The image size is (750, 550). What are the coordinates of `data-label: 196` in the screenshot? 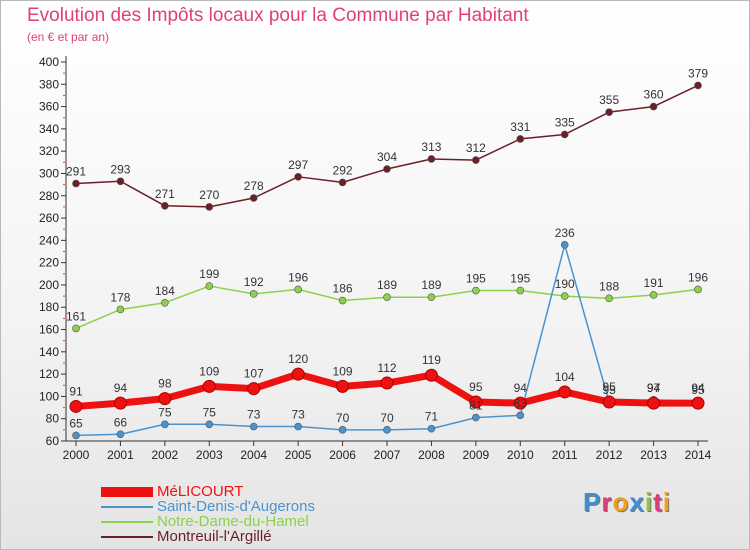 It's located at (698, 277).